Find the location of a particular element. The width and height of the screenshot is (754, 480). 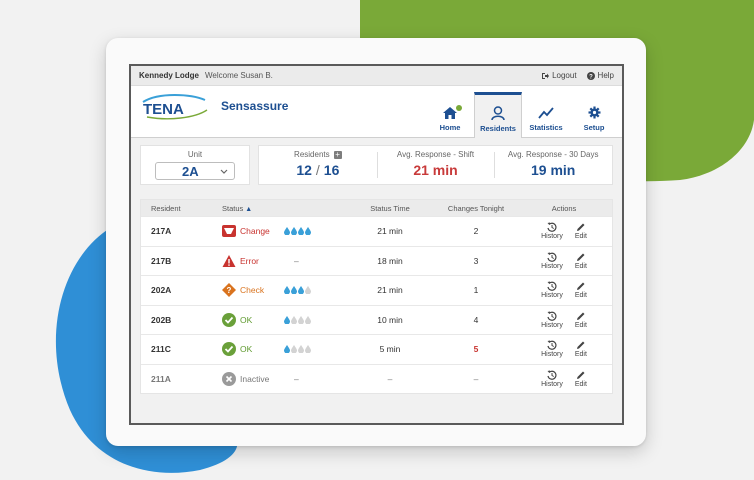

status-text: Inactive is located at coordinates (255, 378).